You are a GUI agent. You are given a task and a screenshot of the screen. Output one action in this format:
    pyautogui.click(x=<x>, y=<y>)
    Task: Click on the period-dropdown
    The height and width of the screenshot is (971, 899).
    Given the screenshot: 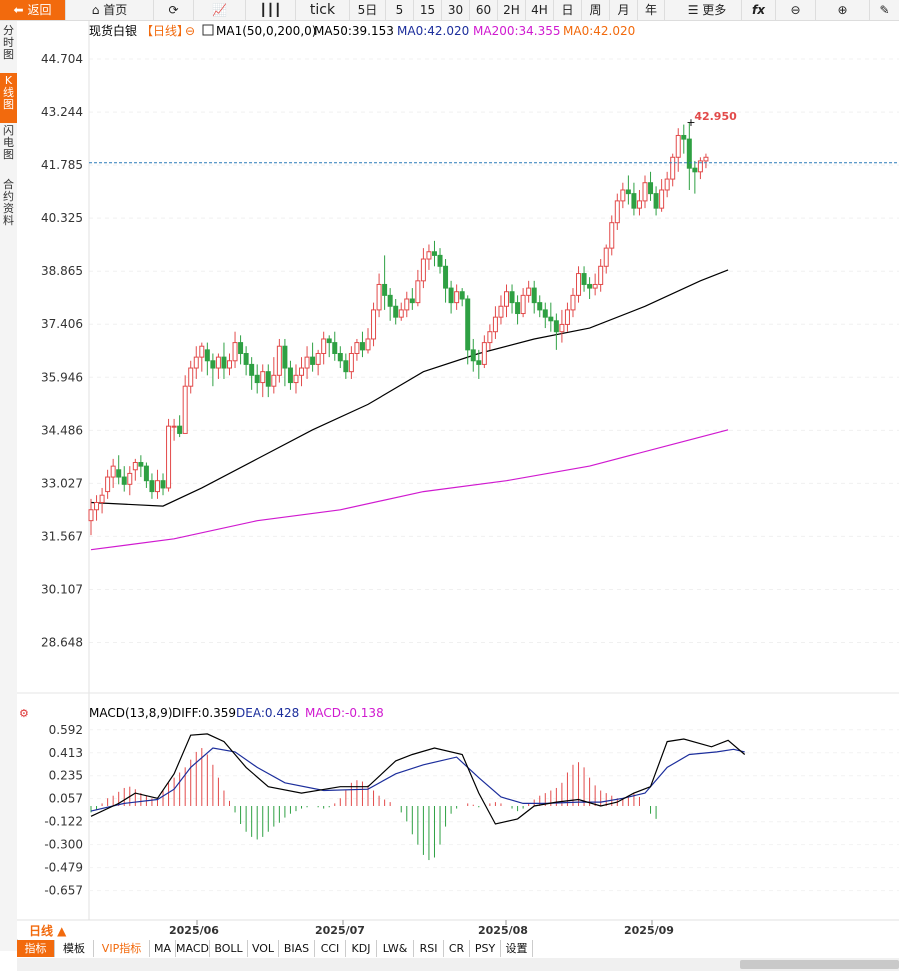 What is the action you would take?
    pyautogui.click(x=50, y=930)
    